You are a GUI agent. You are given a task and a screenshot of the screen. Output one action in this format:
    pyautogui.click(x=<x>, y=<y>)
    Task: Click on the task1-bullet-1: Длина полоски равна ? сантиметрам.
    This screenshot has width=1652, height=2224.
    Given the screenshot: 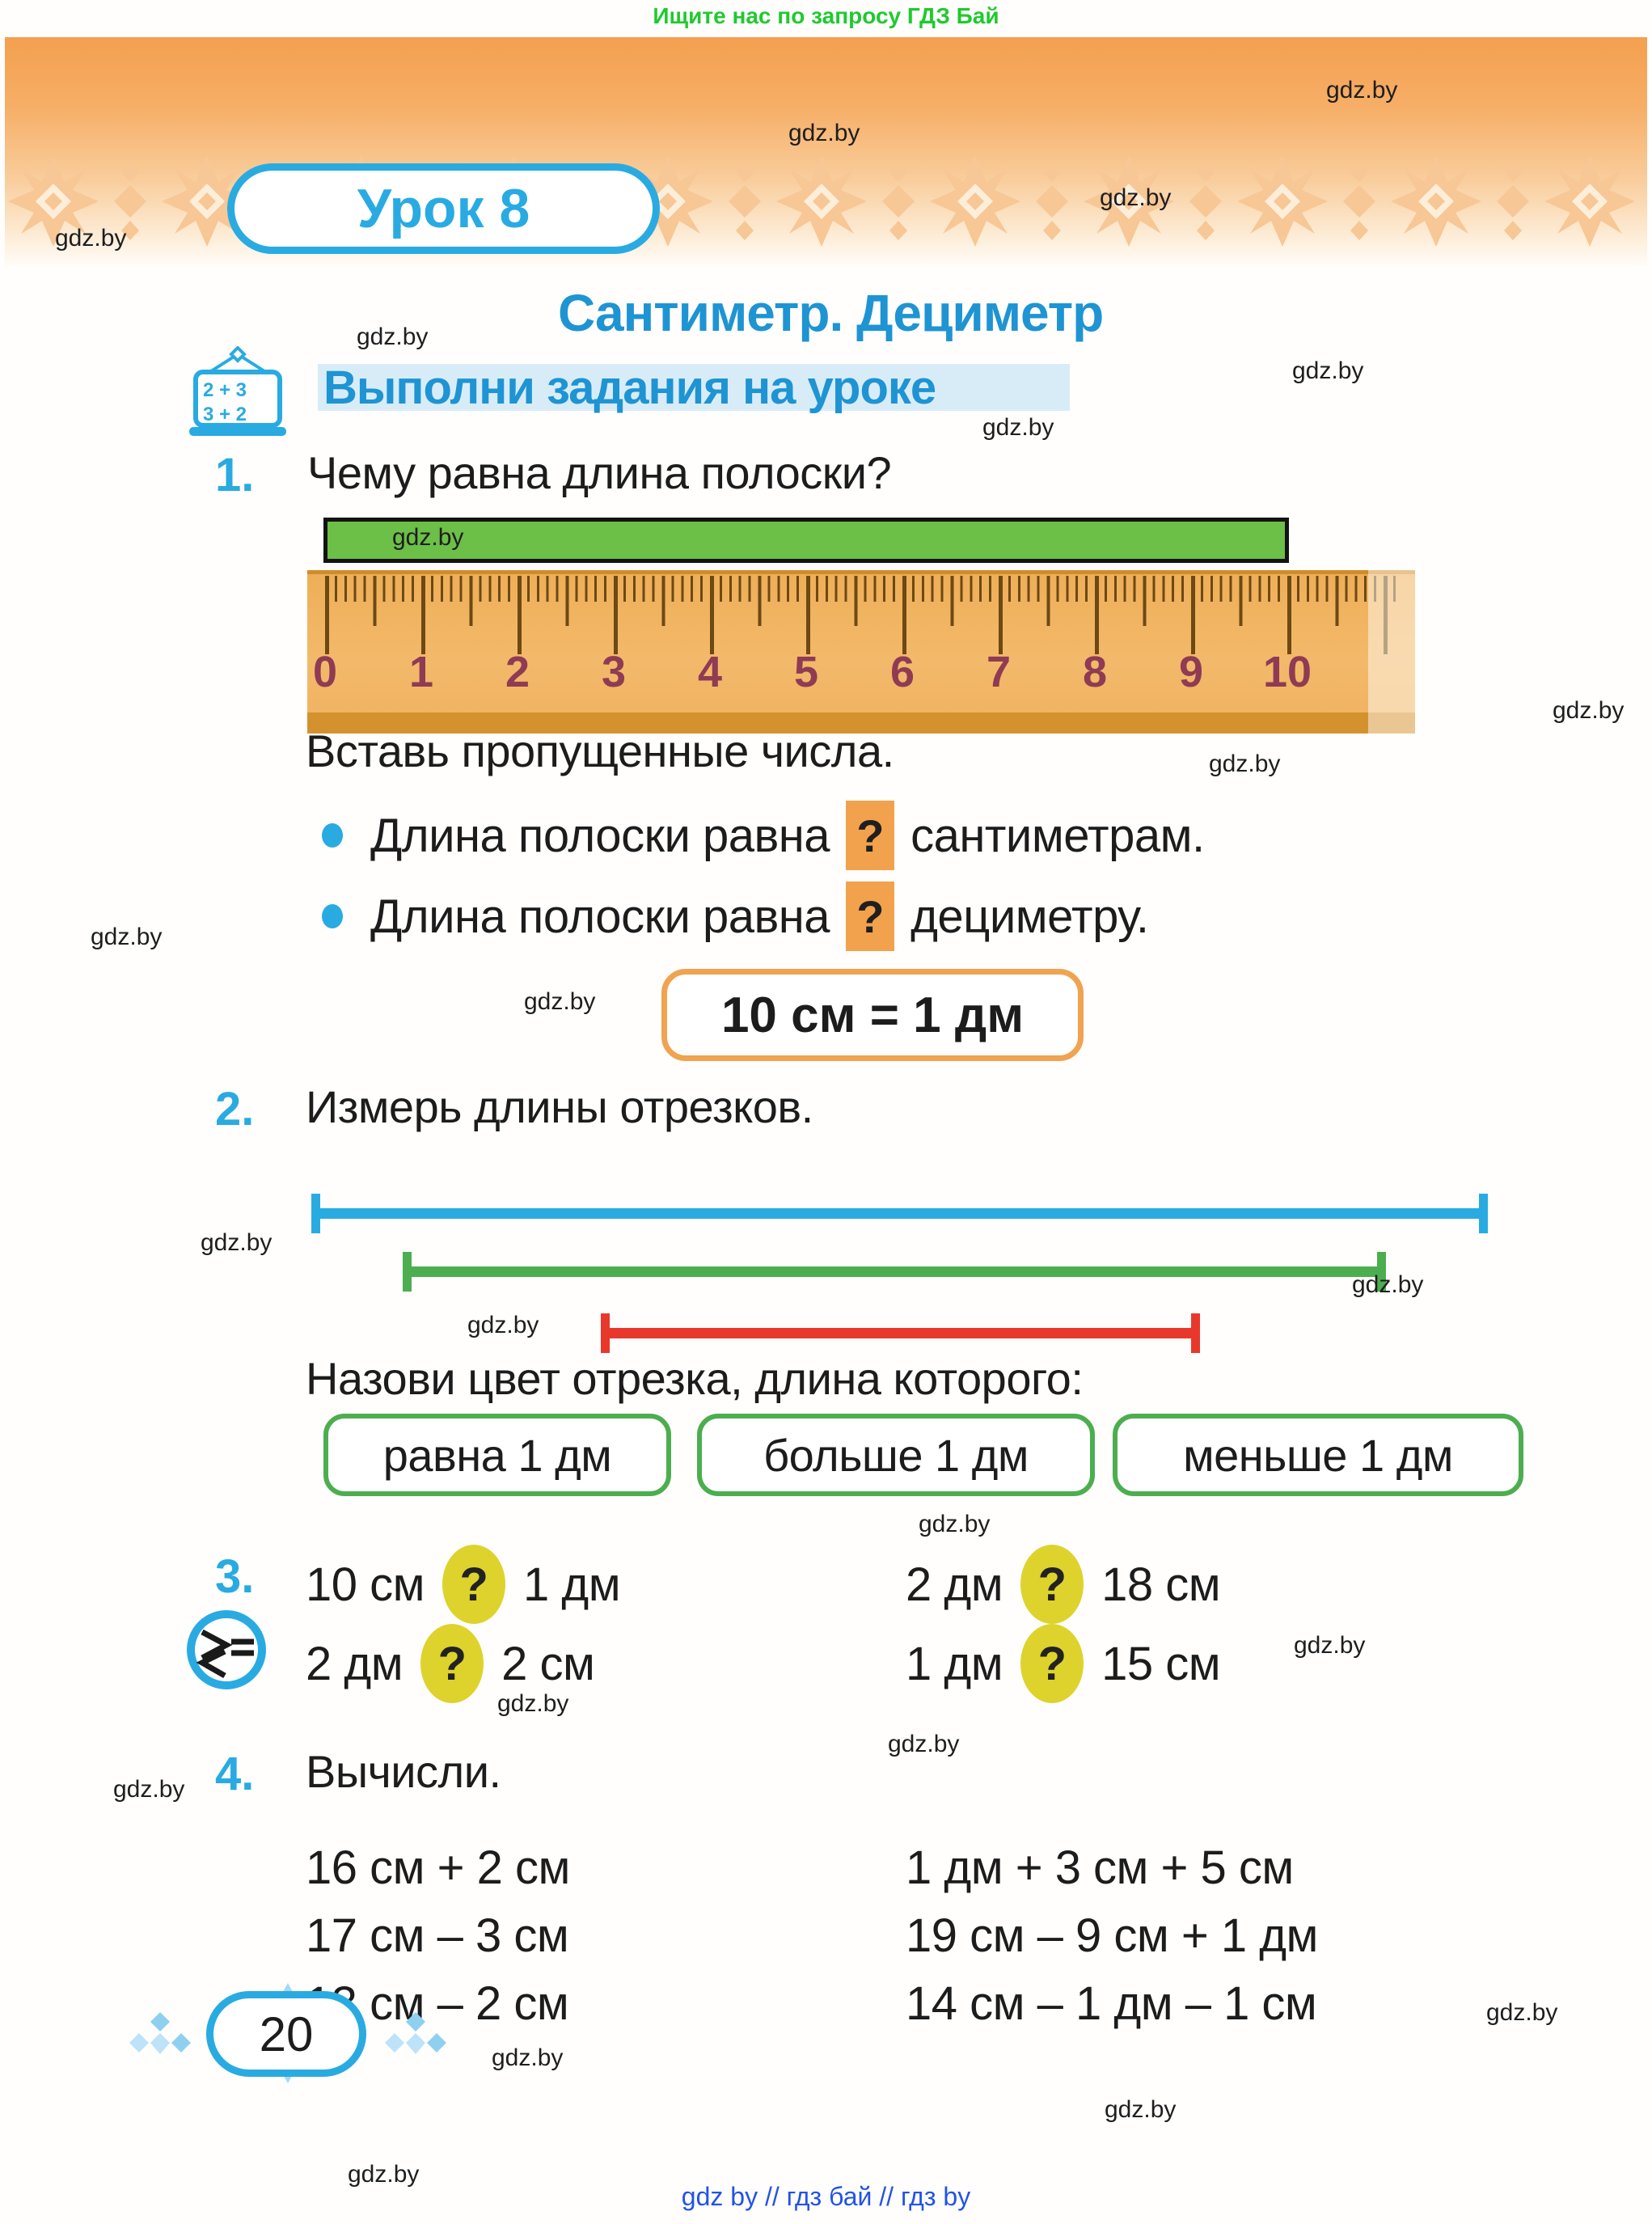 What is the action you would take?
    pyautogui.click(x=763, y=835)
    